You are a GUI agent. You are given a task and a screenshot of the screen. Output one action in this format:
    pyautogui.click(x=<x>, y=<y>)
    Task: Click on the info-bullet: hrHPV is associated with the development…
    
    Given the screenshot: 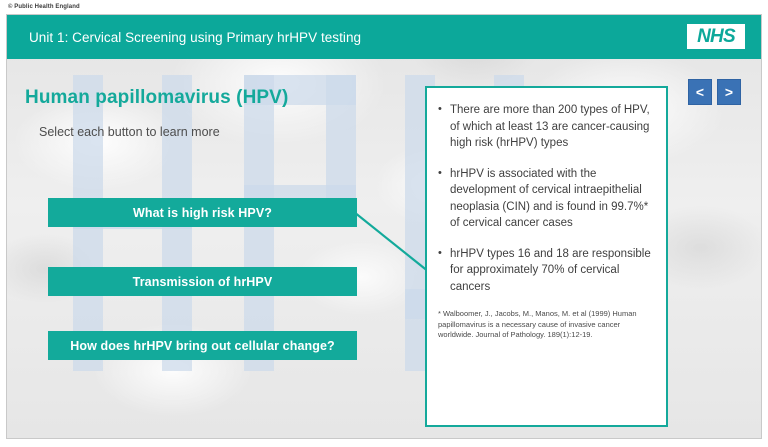 What is the action you would take?
    pyautogui.click(x=545, y=198)
    